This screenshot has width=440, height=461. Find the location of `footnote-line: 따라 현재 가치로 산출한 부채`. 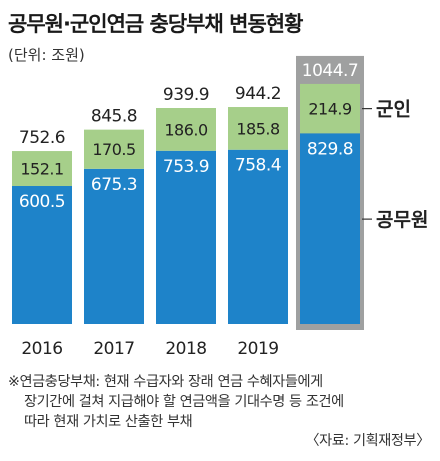

footnote-line: 따라 현재 가치로 산출한 부채 is located at coordinates (108, 422).